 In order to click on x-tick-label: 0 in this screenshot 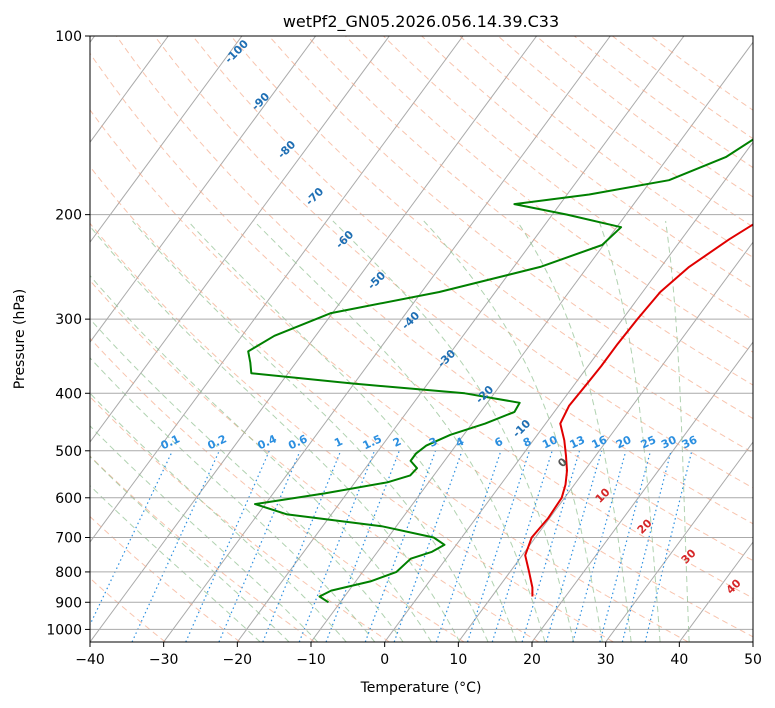, I will do `click(384, 660)`.